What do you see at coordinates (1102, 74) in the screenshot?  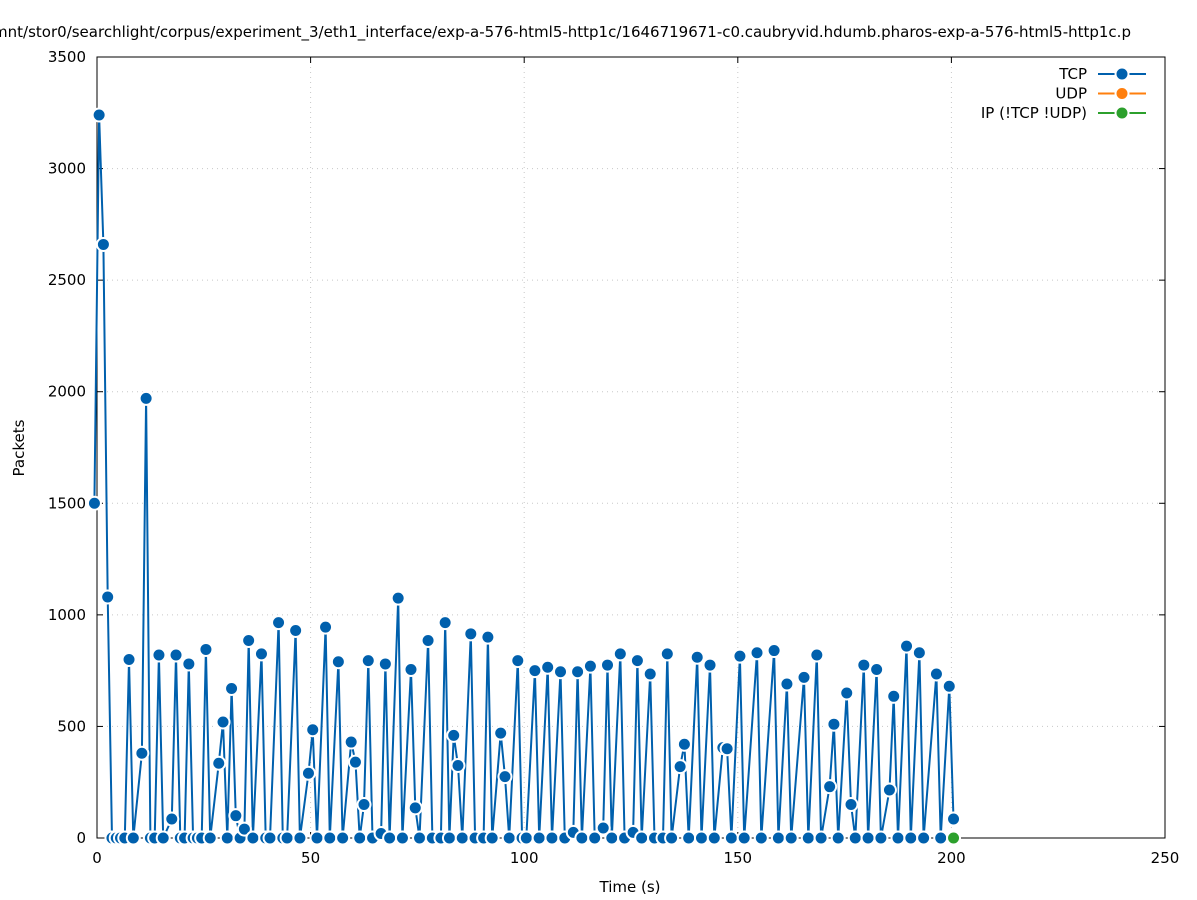 I see `legend-item-tcp: TCP` at bounding box center [1102, 74].